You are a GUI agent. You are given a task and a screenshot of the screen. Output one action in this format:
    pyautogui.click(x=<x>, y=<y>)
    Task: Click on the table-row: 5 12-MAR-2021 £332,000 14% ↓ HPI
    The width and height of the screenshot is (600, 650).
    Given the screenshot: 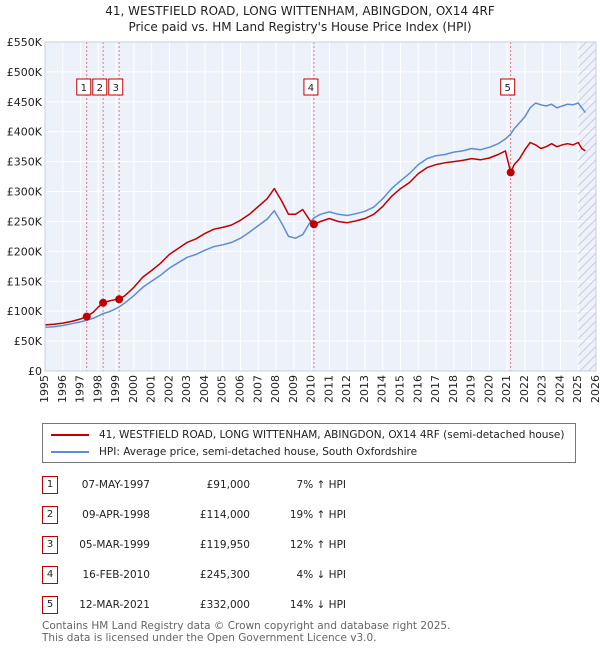 What is the action you would take?
    pyautogui.click(x=194, y=605)
    